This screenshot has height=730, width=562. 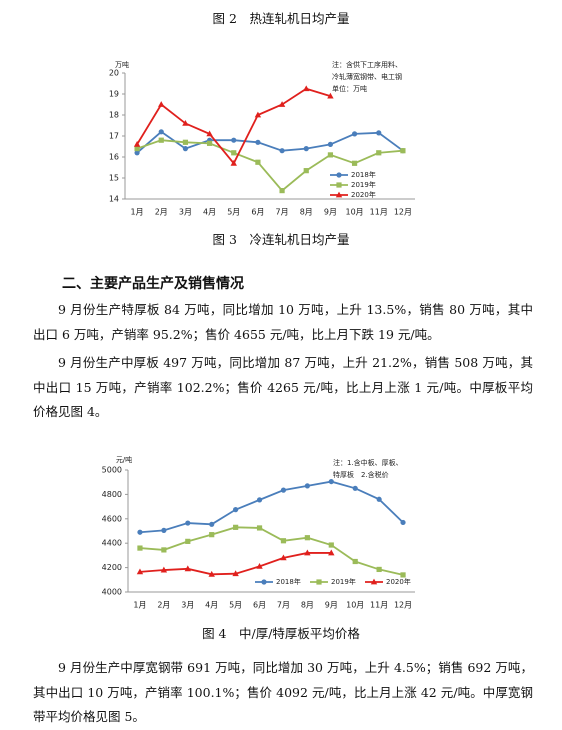 What do you see at coordinates (122, 64) in the screenshot?
I see `y-unit: 万吨` at bounding box center [122, 64].